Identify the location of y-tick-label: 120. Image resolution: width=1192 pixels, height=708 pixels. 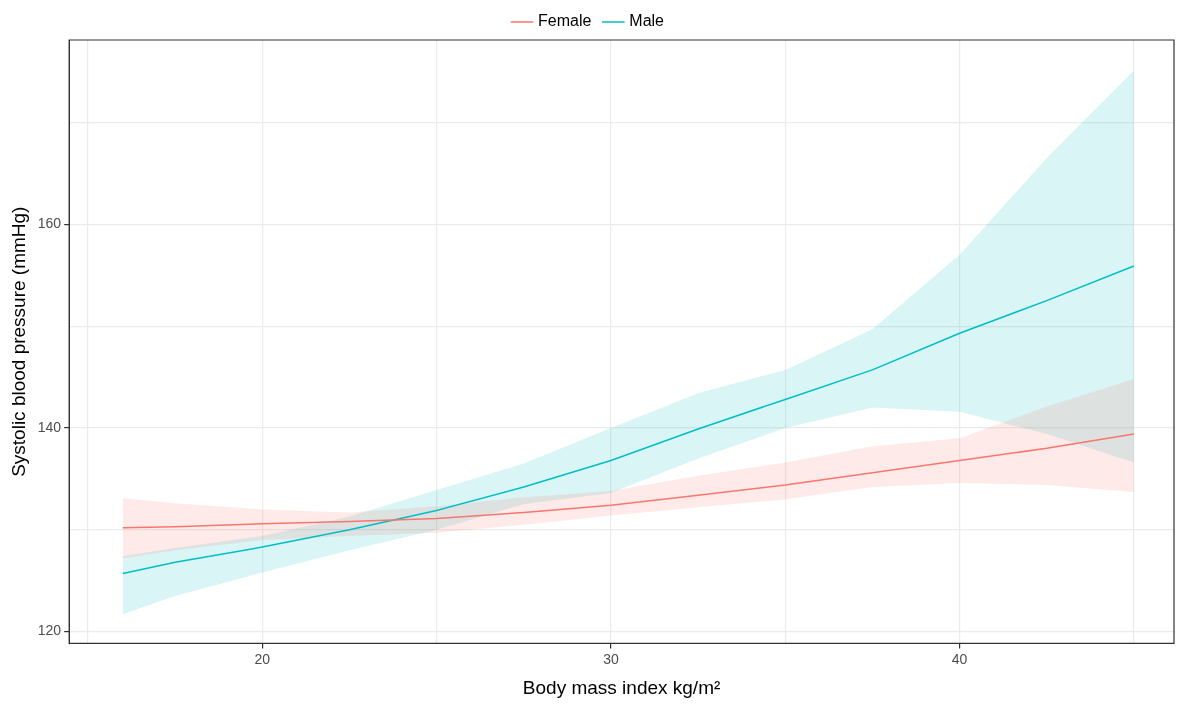
(49, 630).